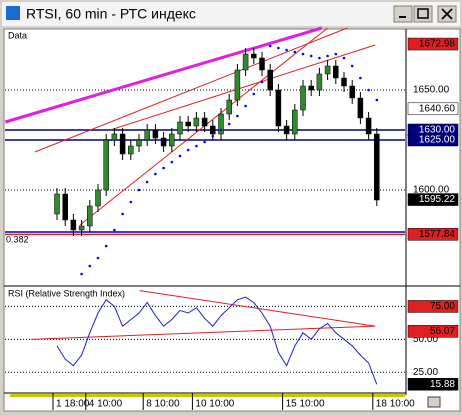  I want to click on scroll-button, so click(434, 402).